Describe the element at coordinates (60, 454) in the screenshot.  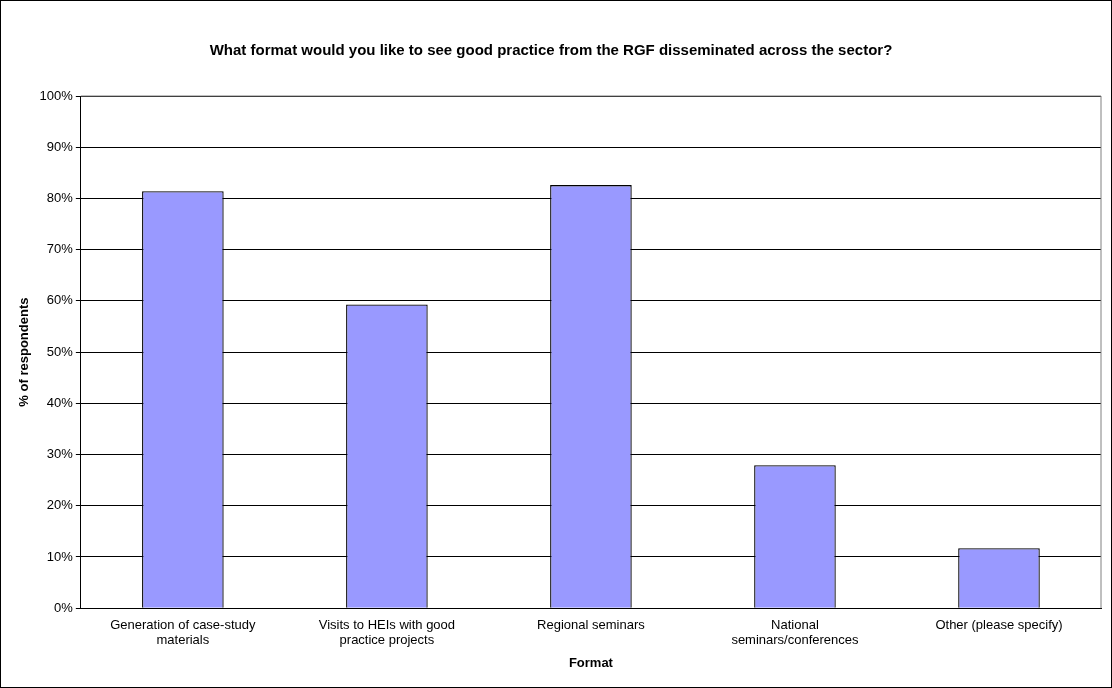
I see `y-tick-label: 30%` at that location.